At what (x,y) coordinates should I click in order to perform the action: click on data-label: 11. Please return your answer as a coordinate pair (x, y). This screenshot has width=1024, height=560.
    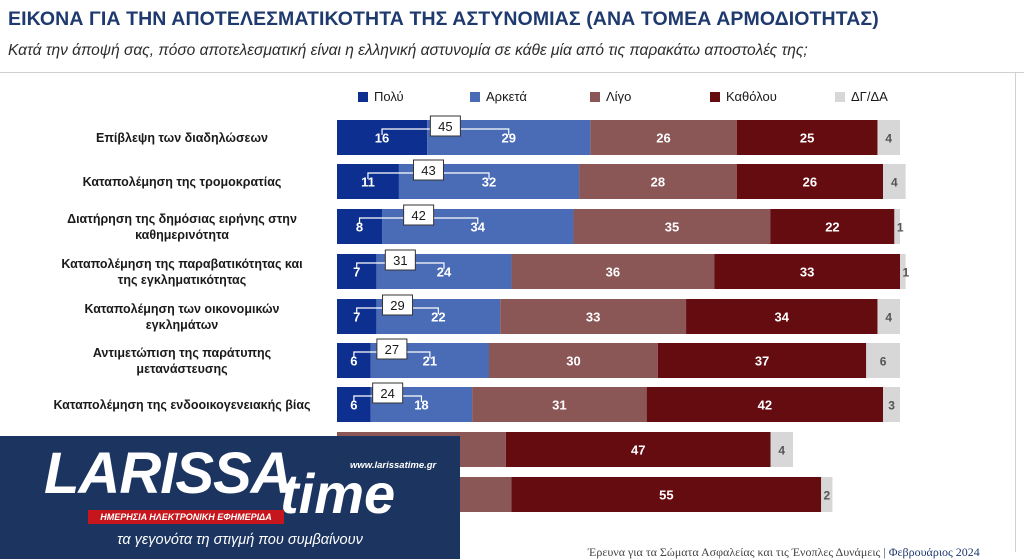
    Looking at the image, I should click on (368, 182).